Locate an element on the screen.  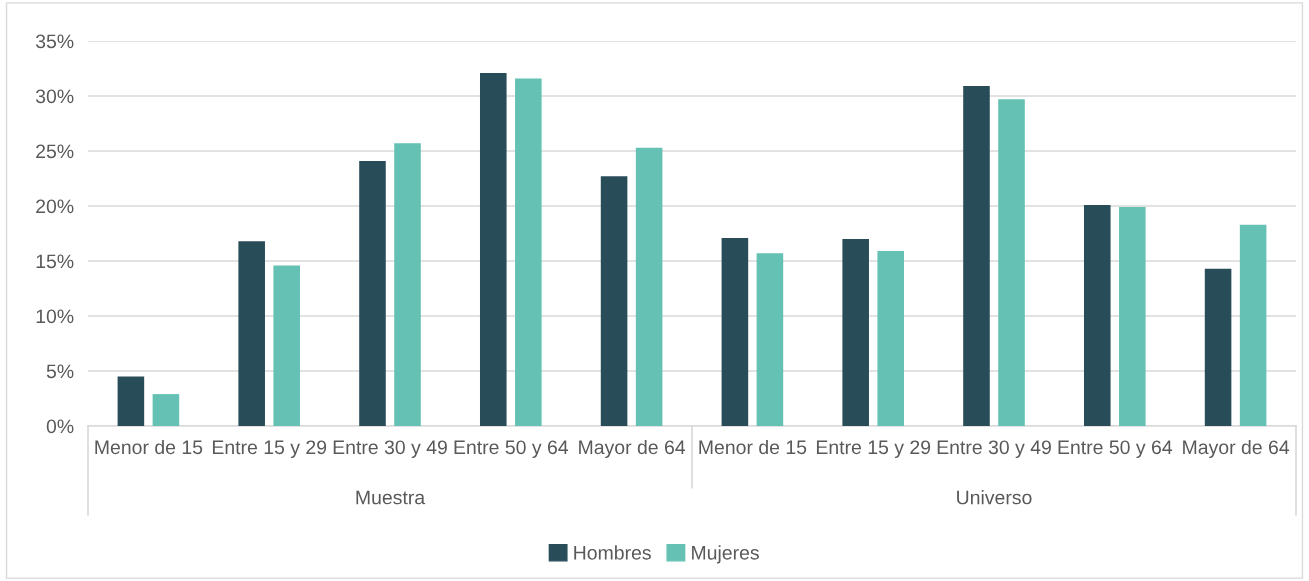
legend-label: Hombres is located at coordinates (612, 552).